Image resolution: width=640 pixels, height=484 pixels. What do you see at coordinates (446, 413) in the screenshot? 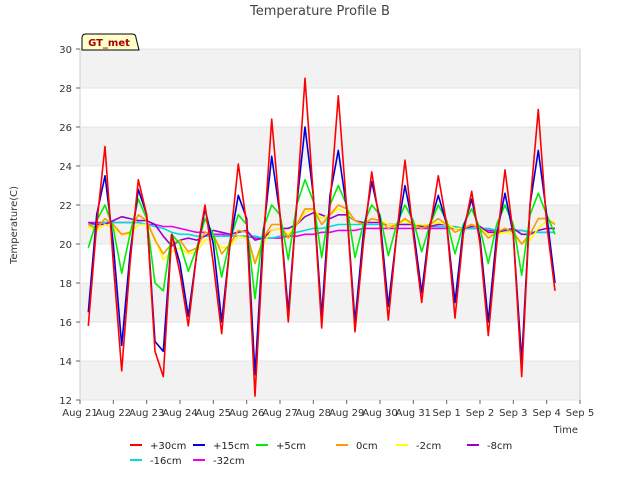
I see `x-tick-label: Sep 1` at bounding box center [446, 413].